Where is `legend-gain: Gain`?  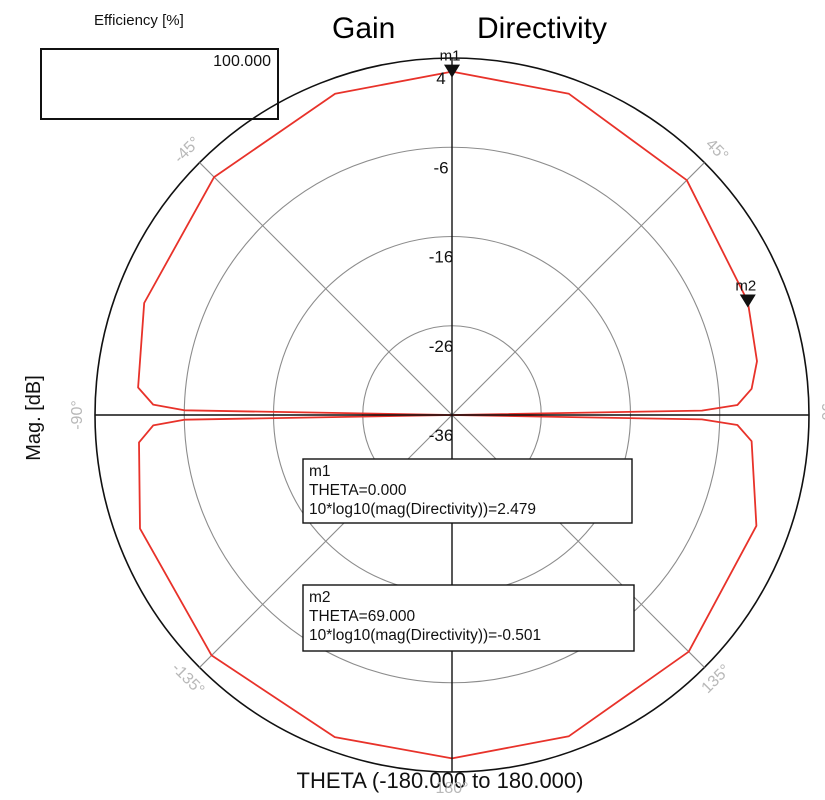
legend-gain: Gain is located at coordinates (363, 28).